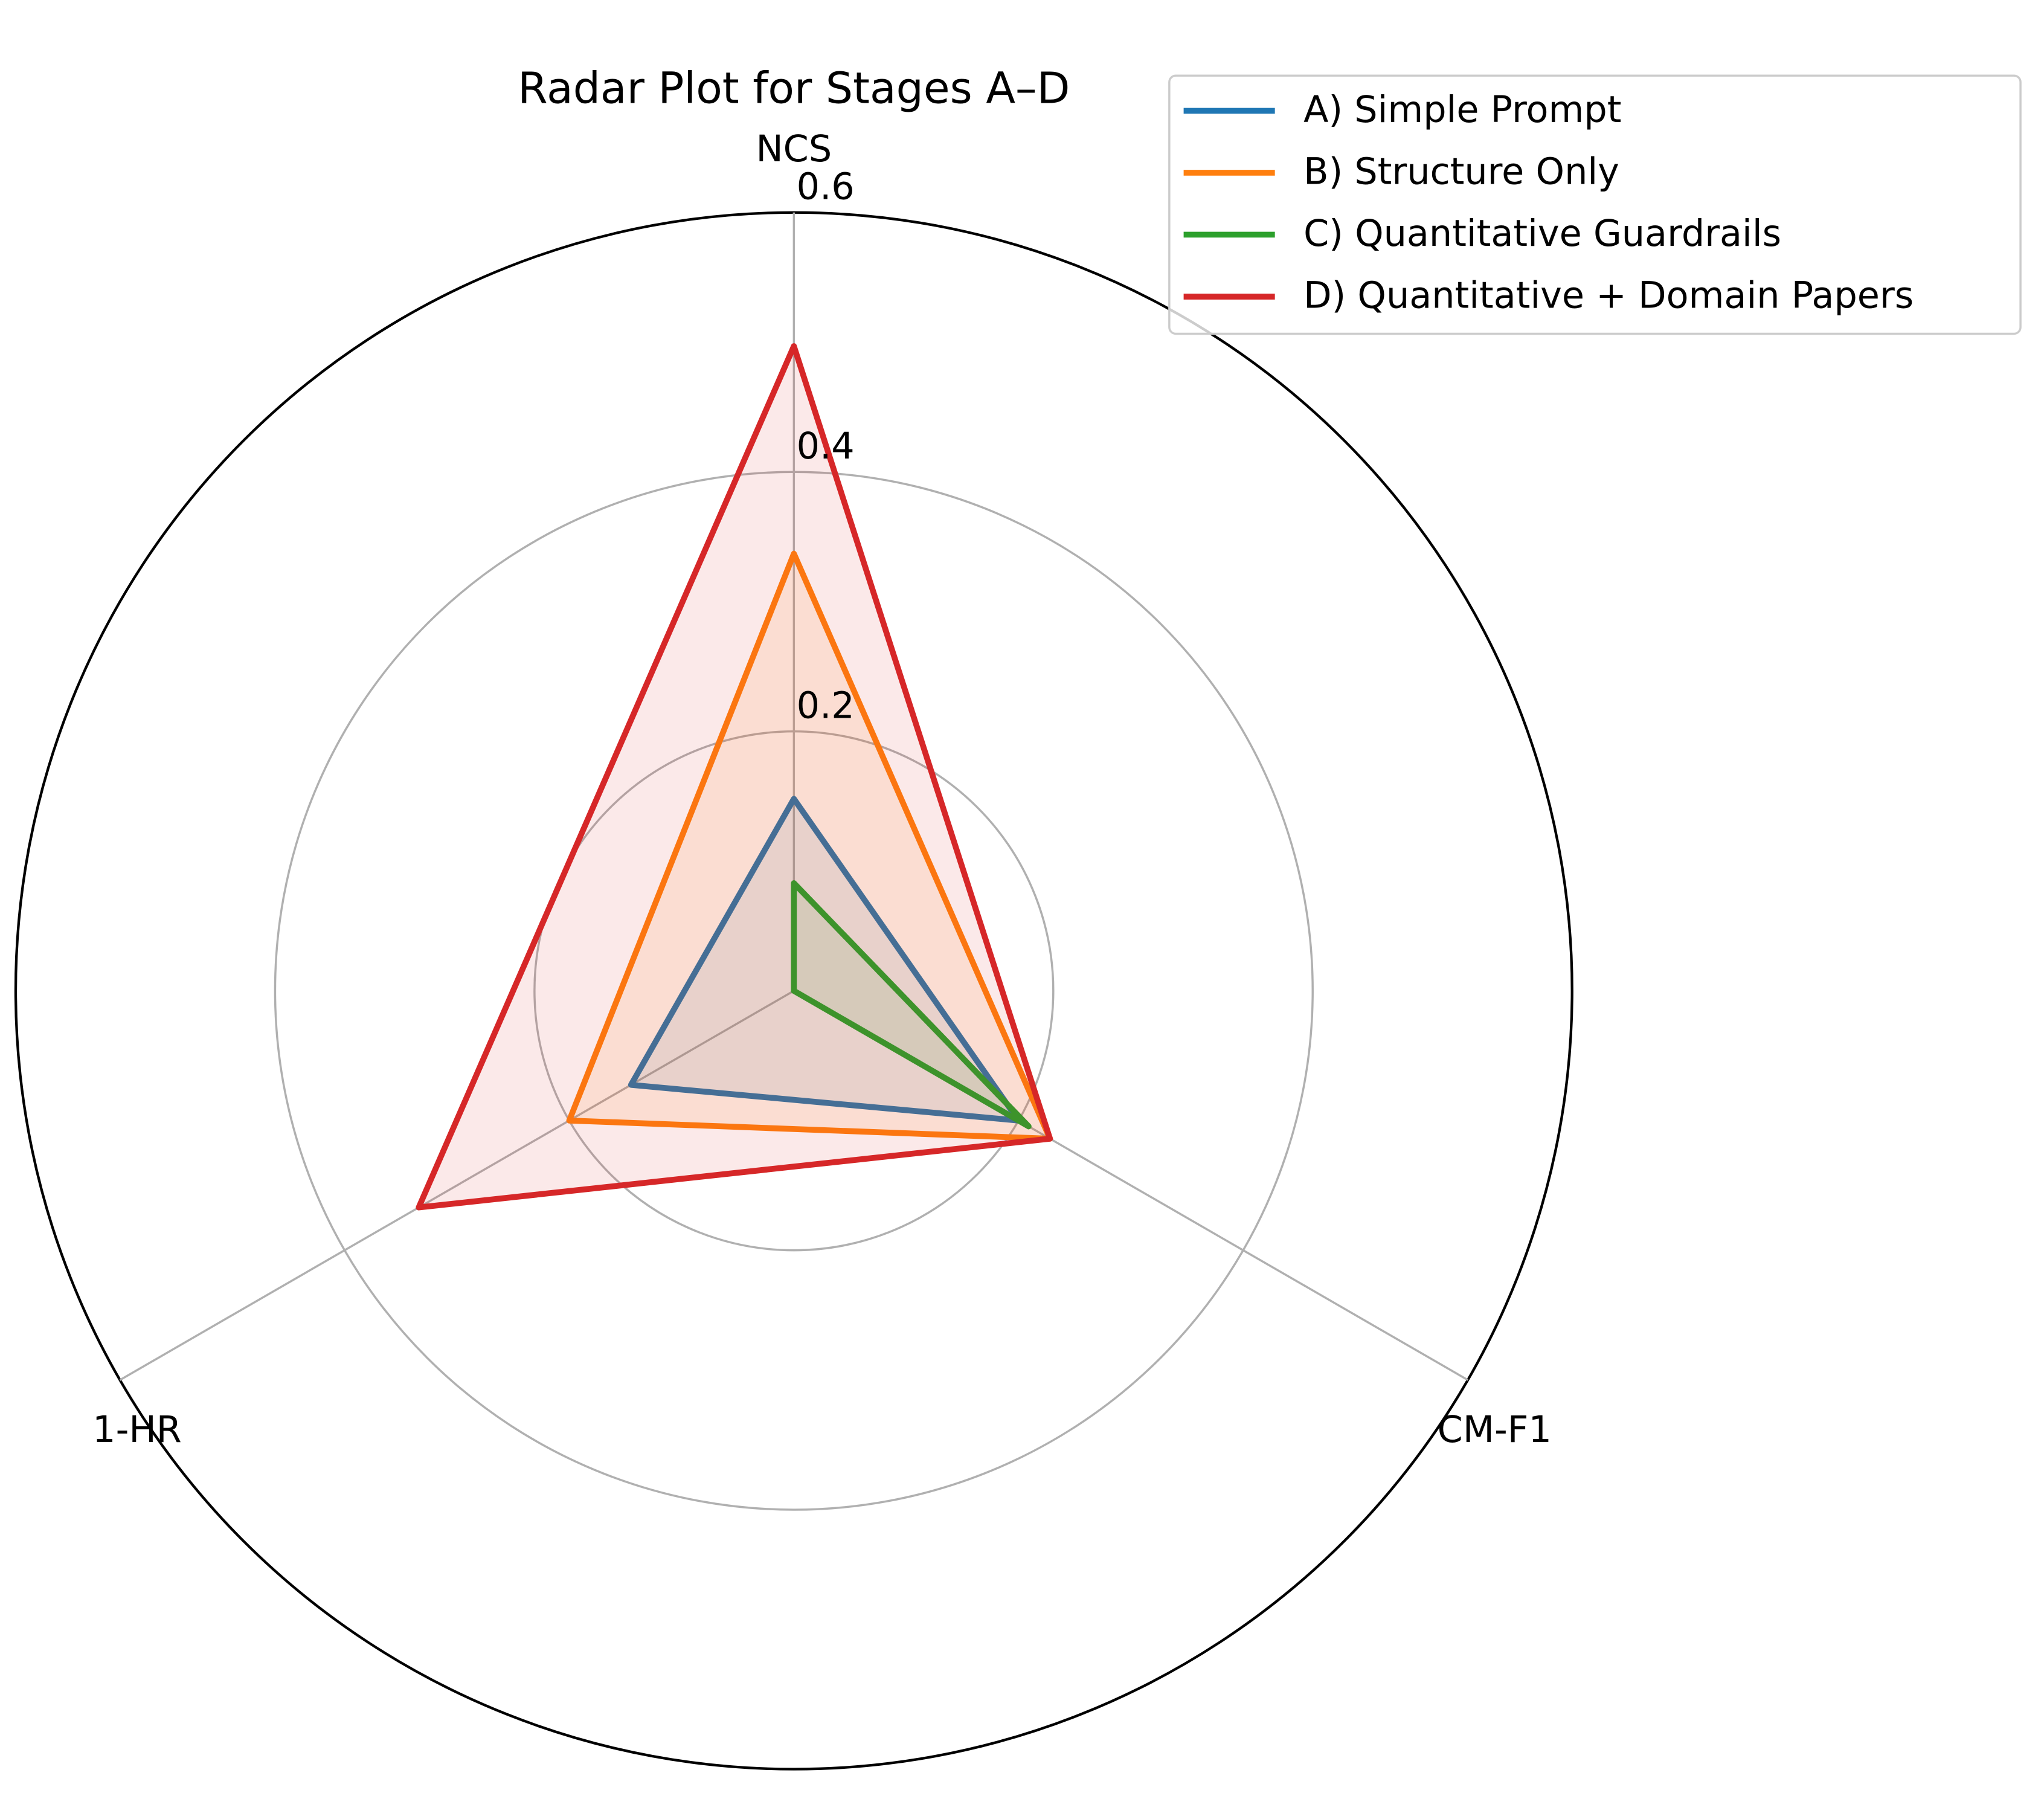  What do you see at coordinates (457, 1185) in the screenshot?
I see `spoke` at bounding box center [457, 1185].